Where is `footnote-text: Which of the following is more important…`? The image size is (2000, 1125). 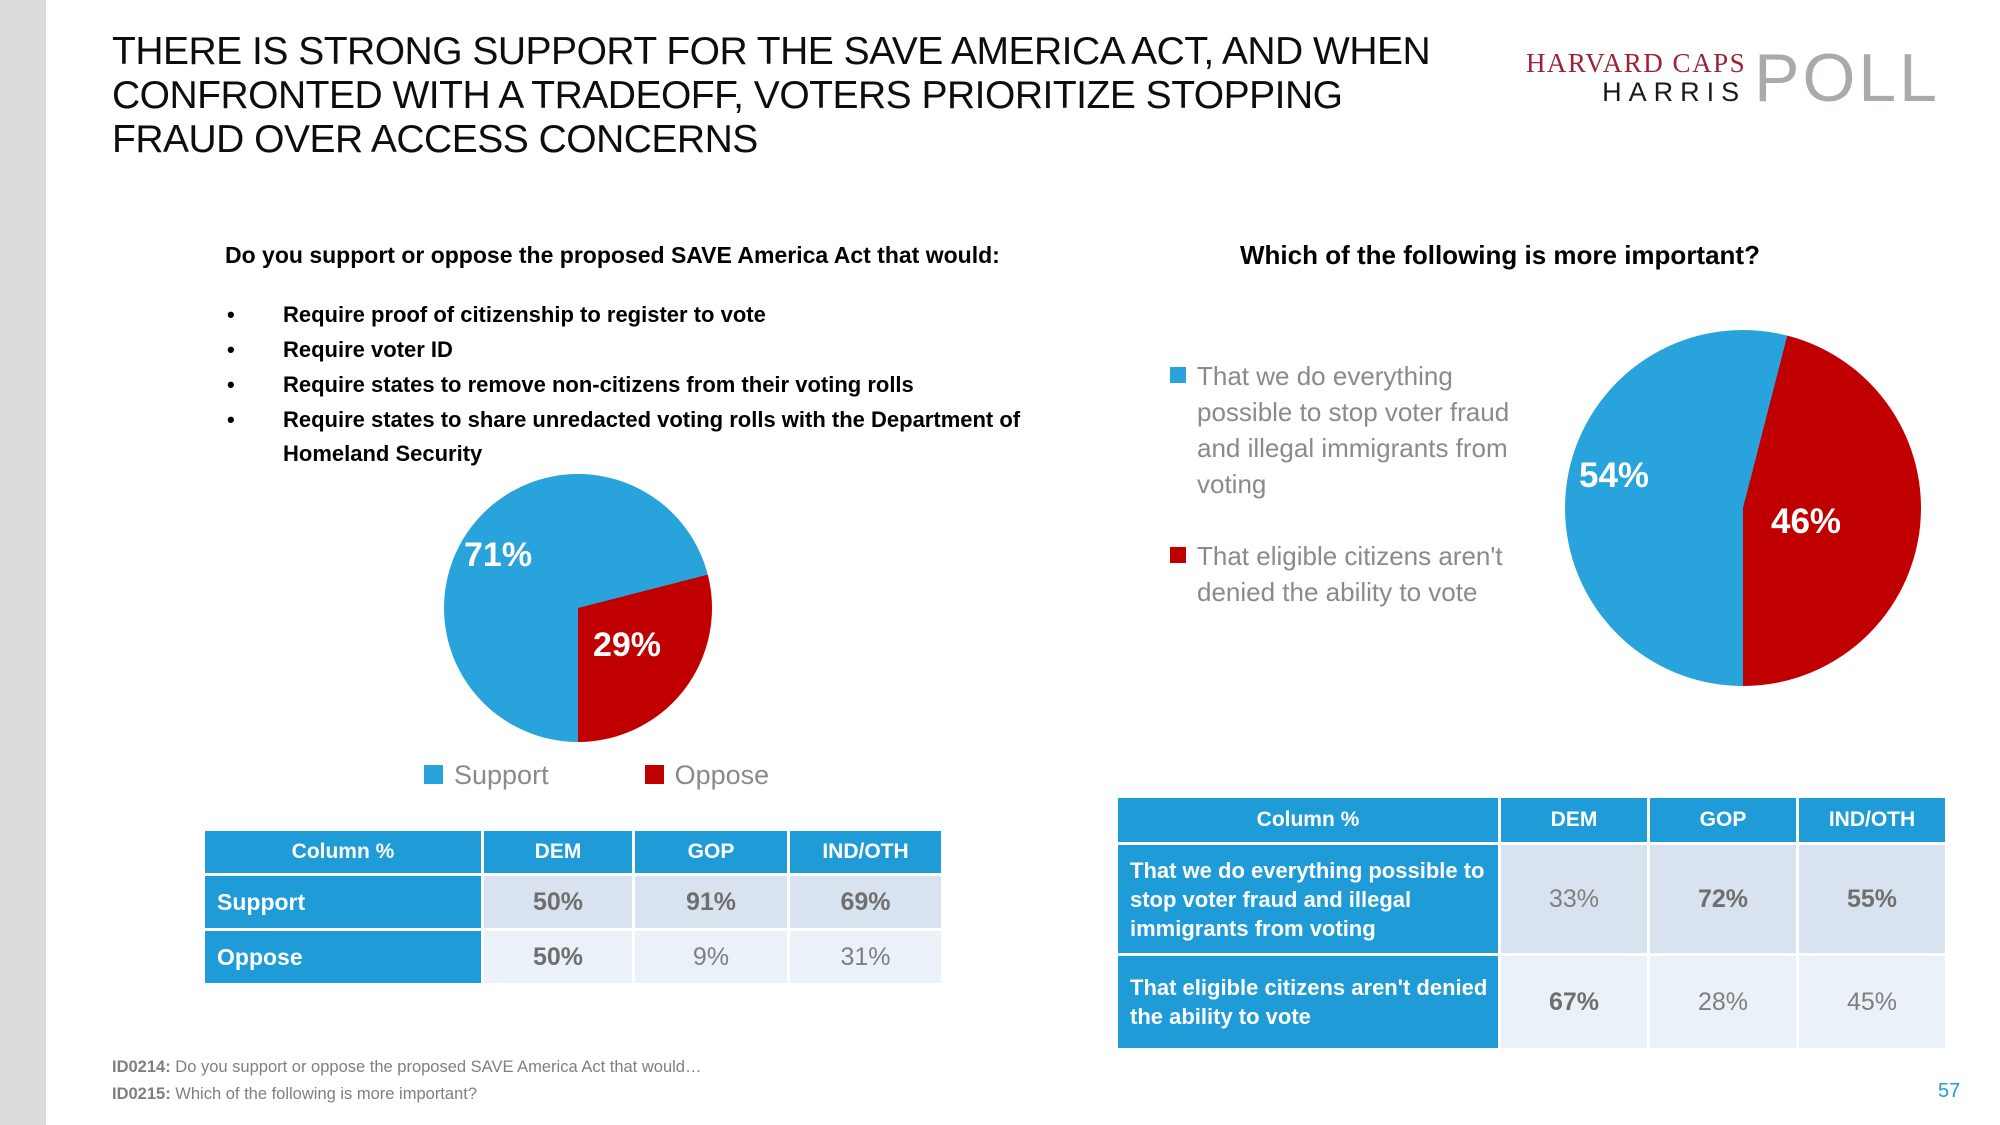 footnote-text: Which of the following is more important… is located at coordinates (326, 1094).